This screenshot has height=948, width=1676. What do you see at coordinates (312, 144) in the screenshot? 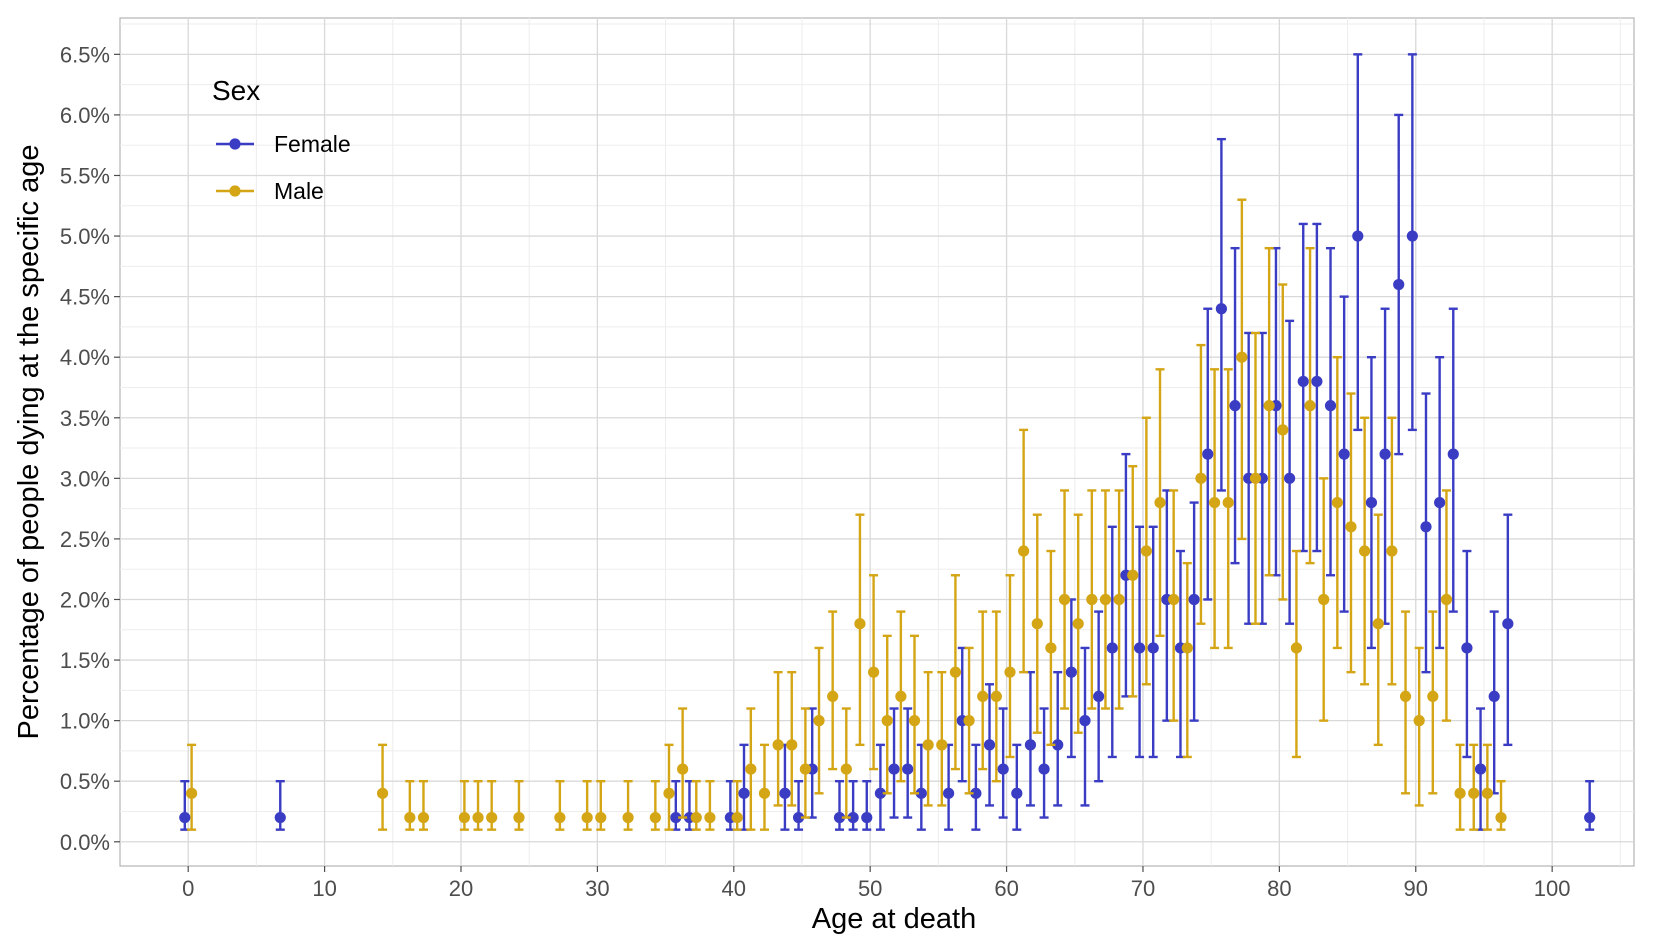
I see `legend-label: Female` at bounding box center [312, 144].